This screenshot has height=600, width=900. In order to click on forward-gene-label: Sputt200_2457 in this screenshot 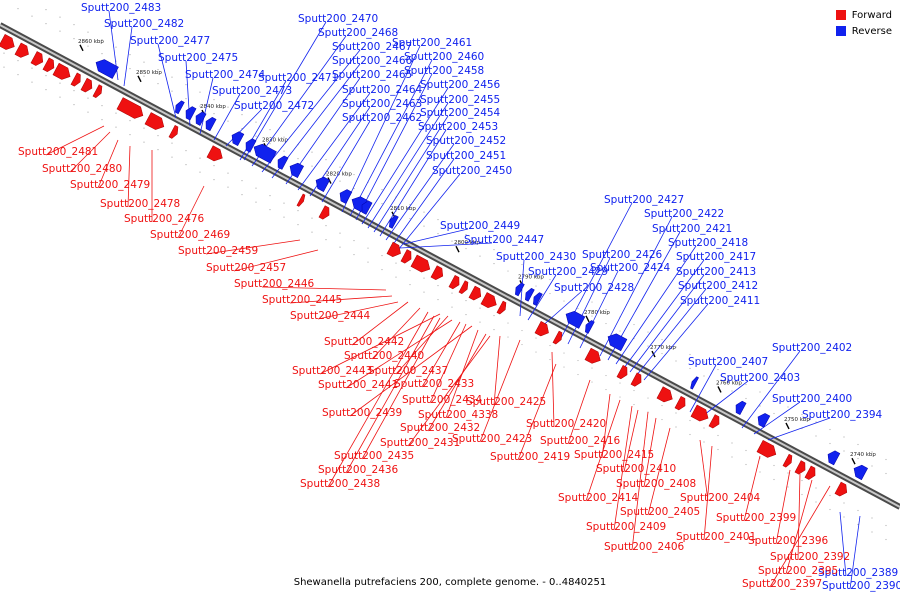, I will do `click(246, 268)`.